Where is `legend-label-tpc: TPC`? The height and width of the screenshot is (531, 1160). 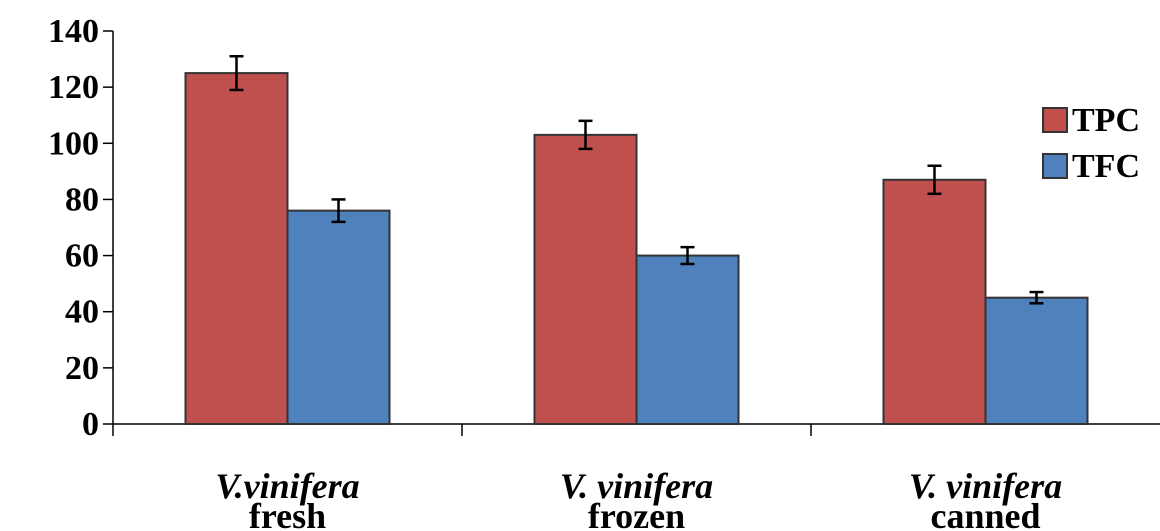
legend-label-tpc: TPC is located at coordinates (1106, 120).